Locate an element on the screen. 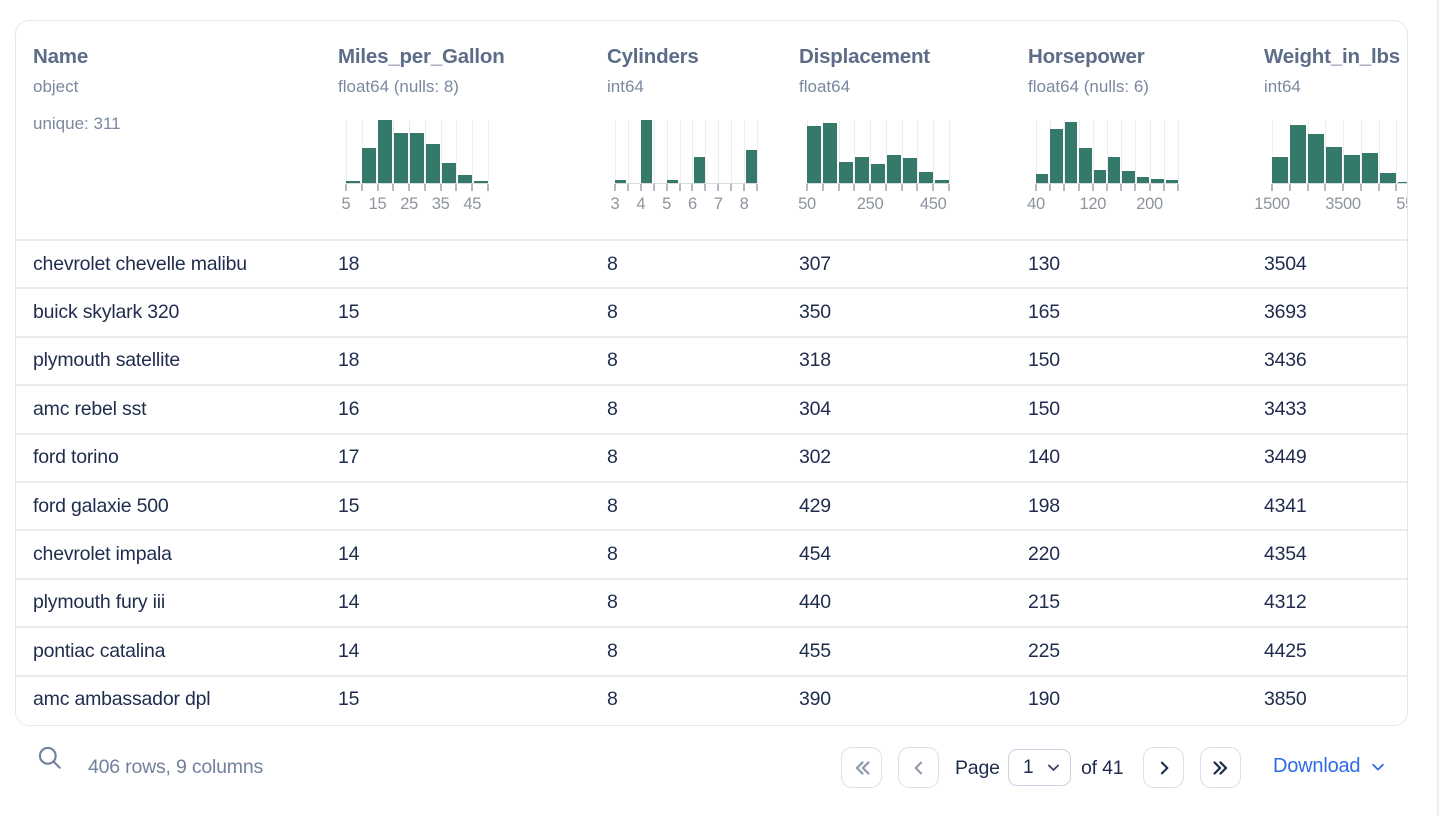 The height and width of the screenshot is (816, 1444). table-row: plymouth satellite 18 8 318 150 3436 is located at coordinates (711, 359).